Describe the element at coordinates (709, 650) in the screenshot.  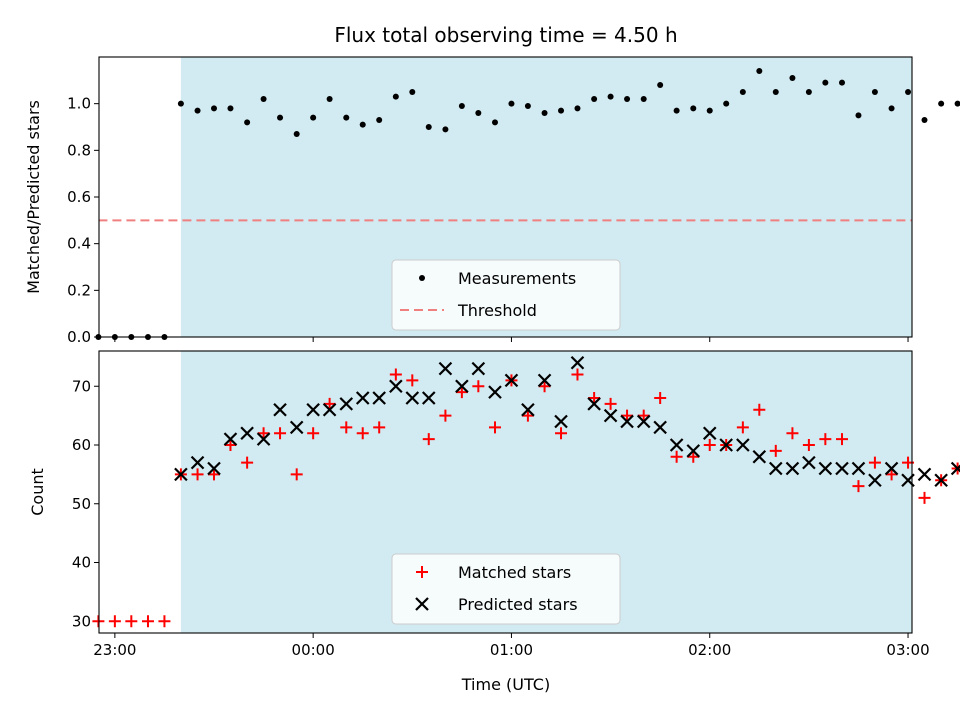
I see `x-tick-label: 02:00` at that location.